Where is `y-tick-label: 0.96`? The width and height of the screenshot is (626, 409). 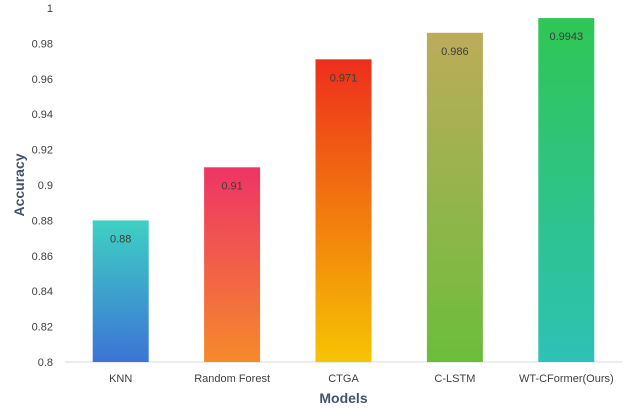 y-tick-label: 0.96 is located at coordinates (42, 80).